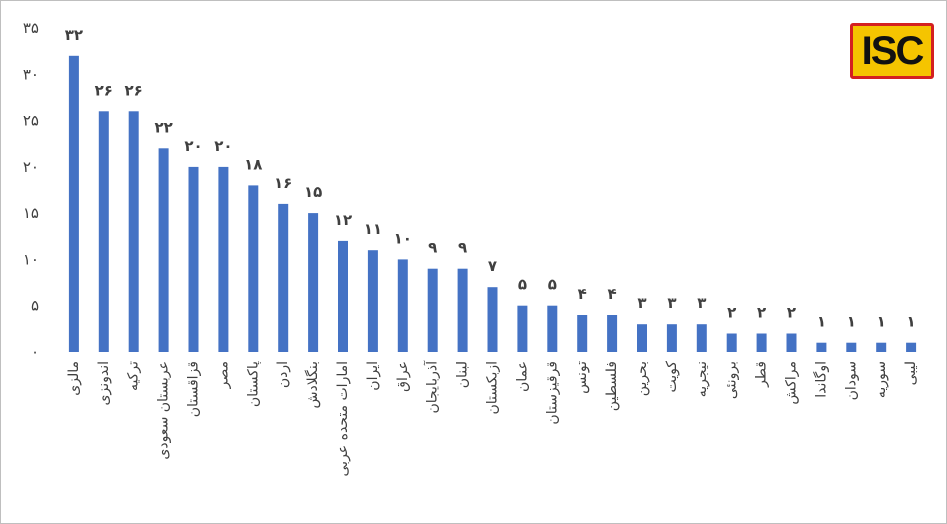 The image size is (947, 524). What do you see at coordinates (283, 374) in the screenshot?
I see `category-label: اردن` at bounding box center [283, 374].